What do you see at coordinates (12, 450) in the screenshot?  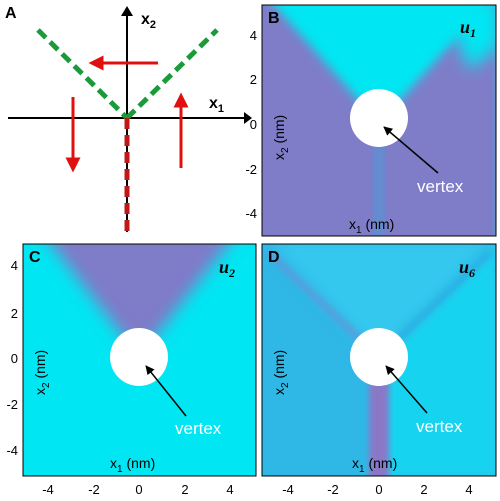 I see `panel-c-ytick-neg4: -4` at bounding box center [12, 450].